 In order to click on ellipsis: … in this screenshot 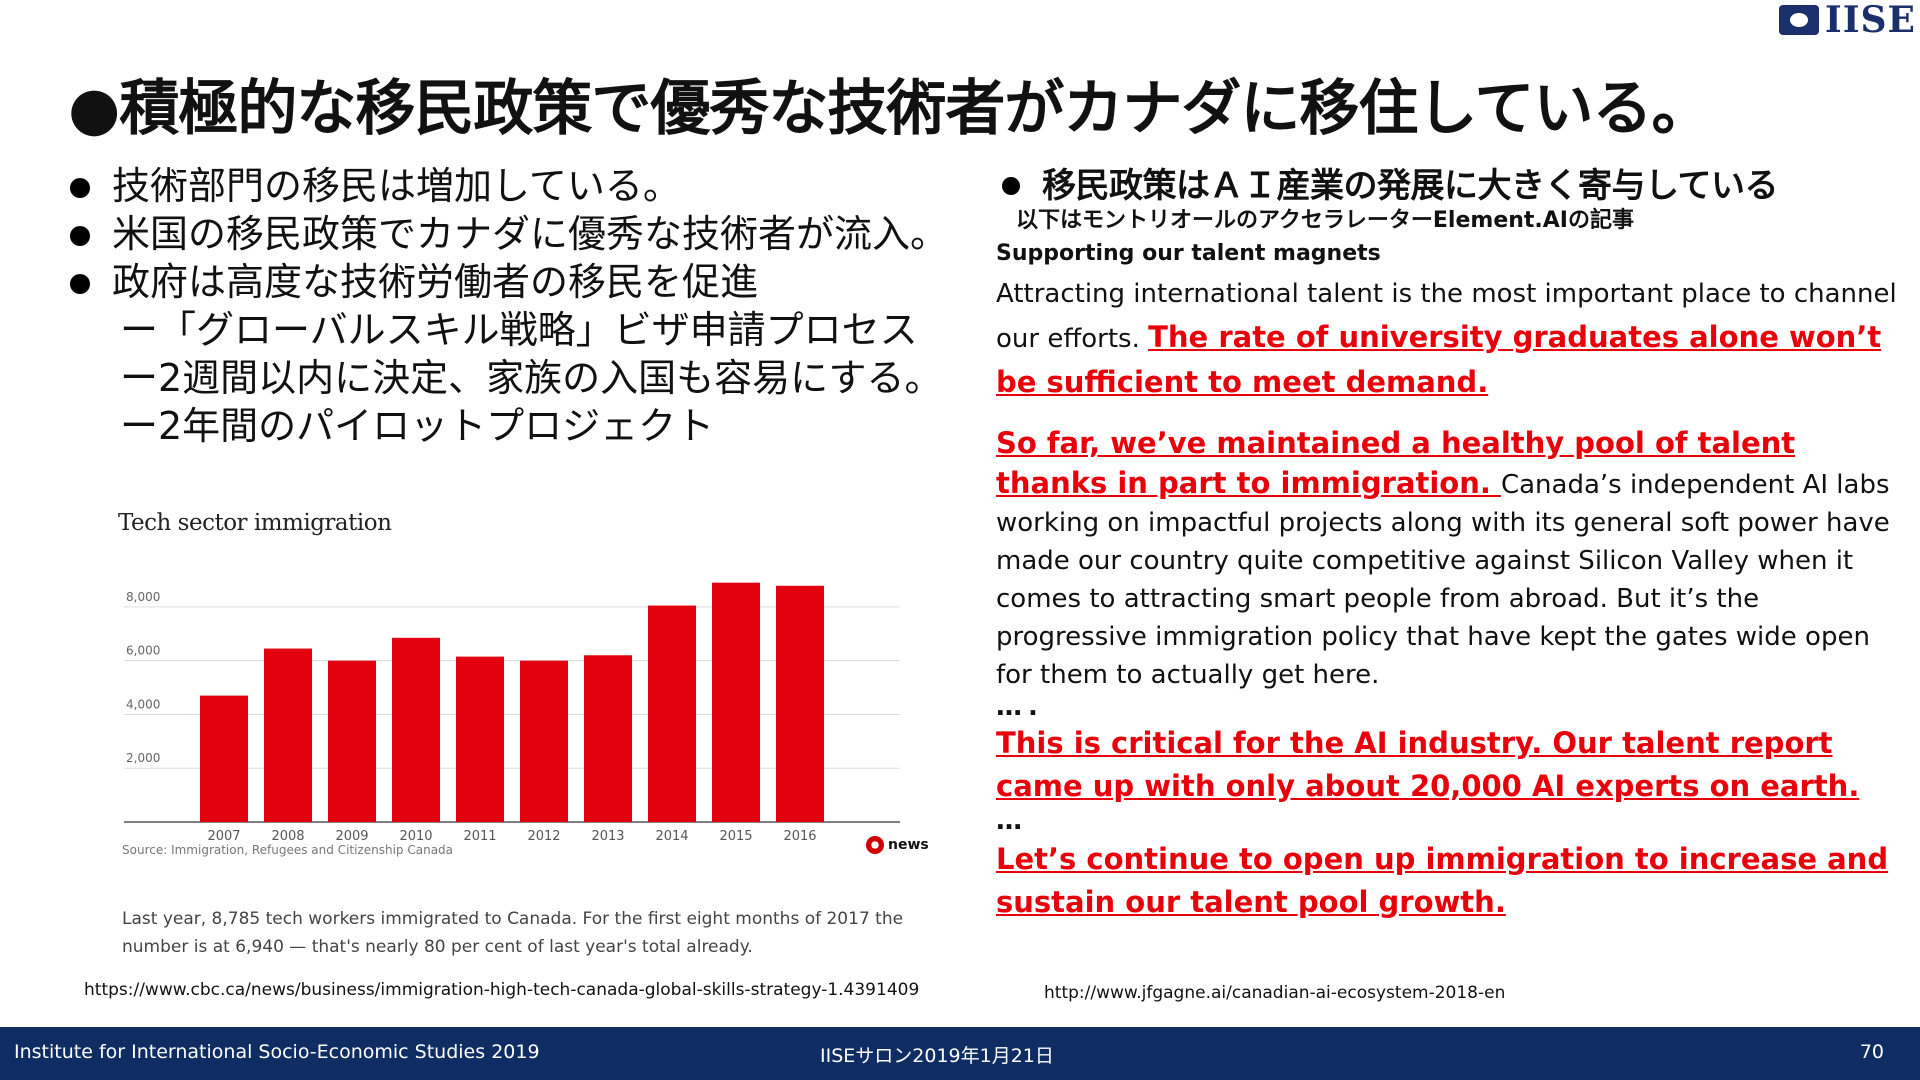, I will do `click(1012, 821)`.